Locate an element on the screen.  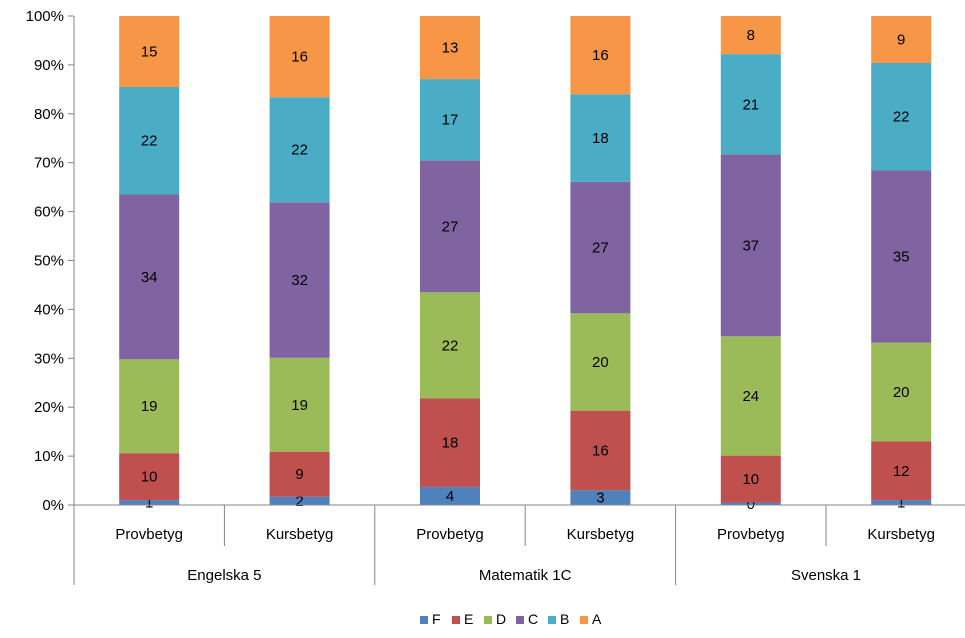
y-tick-label: 80% is located at coordinates (49, 114).